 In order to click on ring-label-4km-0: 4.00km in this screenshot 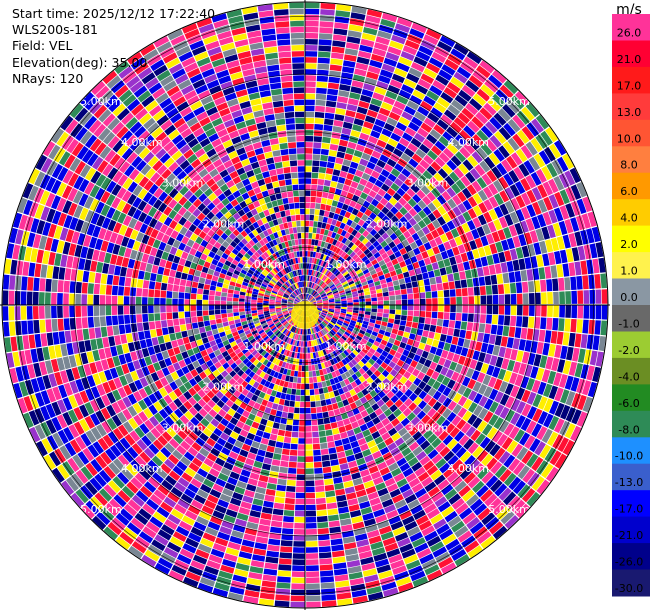, I will do `click(142, 142)`.